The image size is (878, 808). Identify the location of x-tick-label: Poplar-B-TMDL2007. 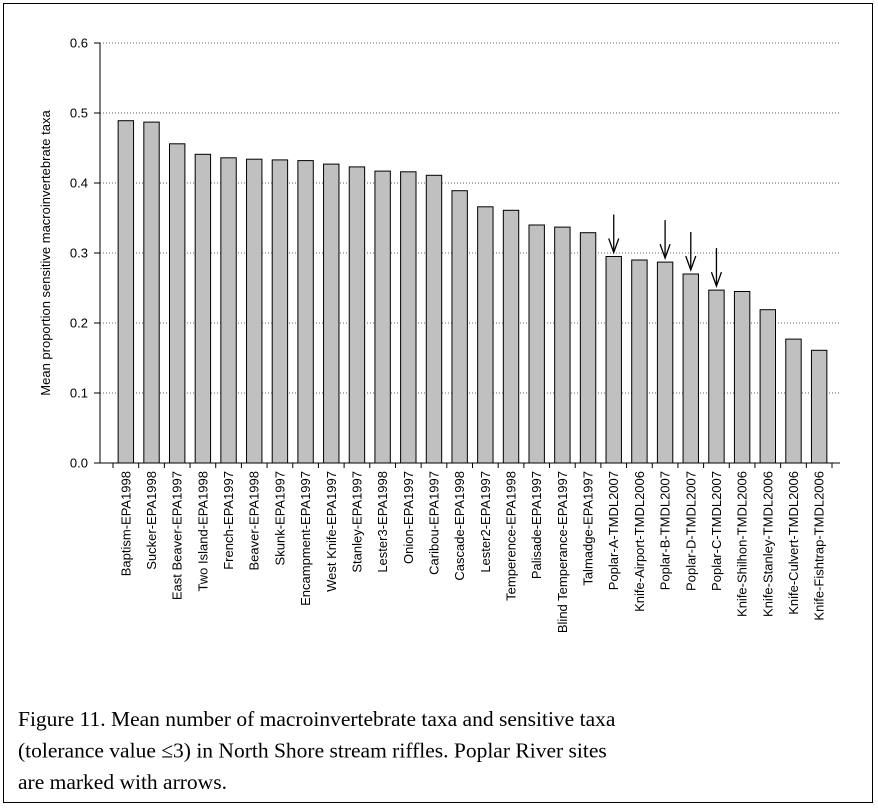
(665, 530).